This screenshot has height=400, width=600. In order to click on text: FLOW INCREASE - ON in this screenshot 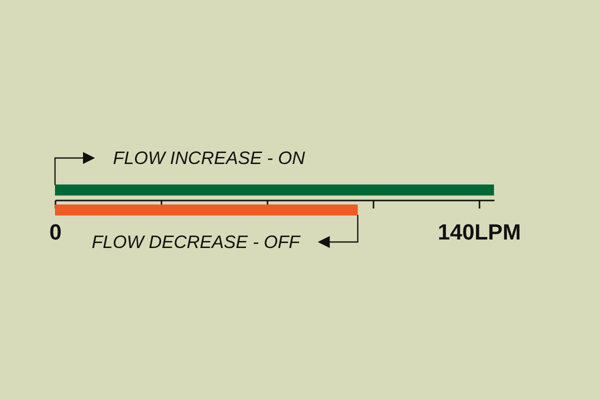, I will do `click(209, 158)`.